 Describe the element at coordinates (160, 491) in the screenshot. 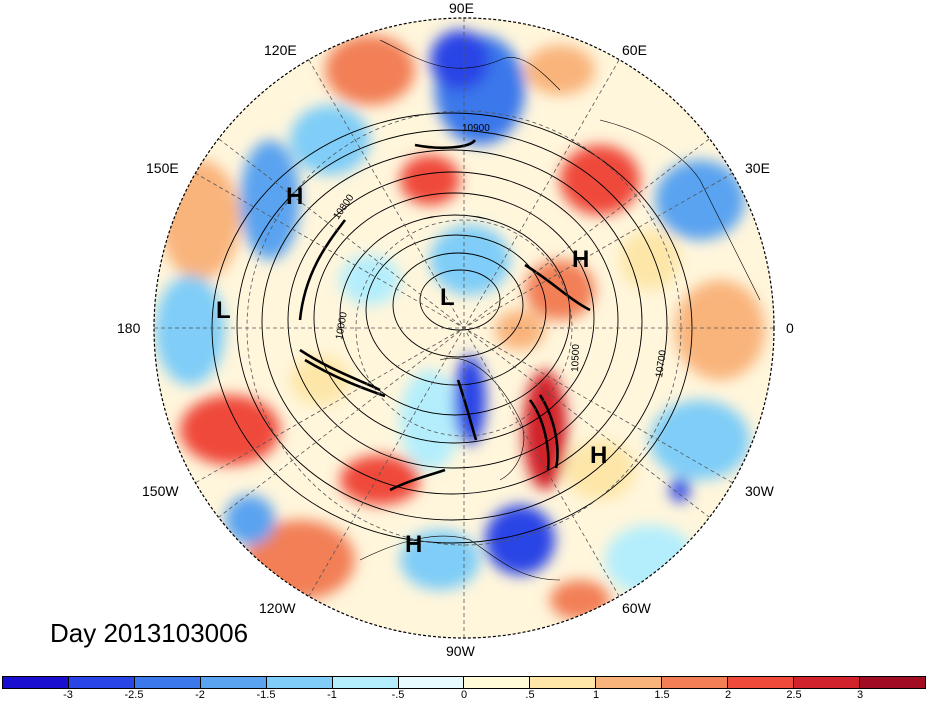

I see `lon-label-150w: 150W` at that location.